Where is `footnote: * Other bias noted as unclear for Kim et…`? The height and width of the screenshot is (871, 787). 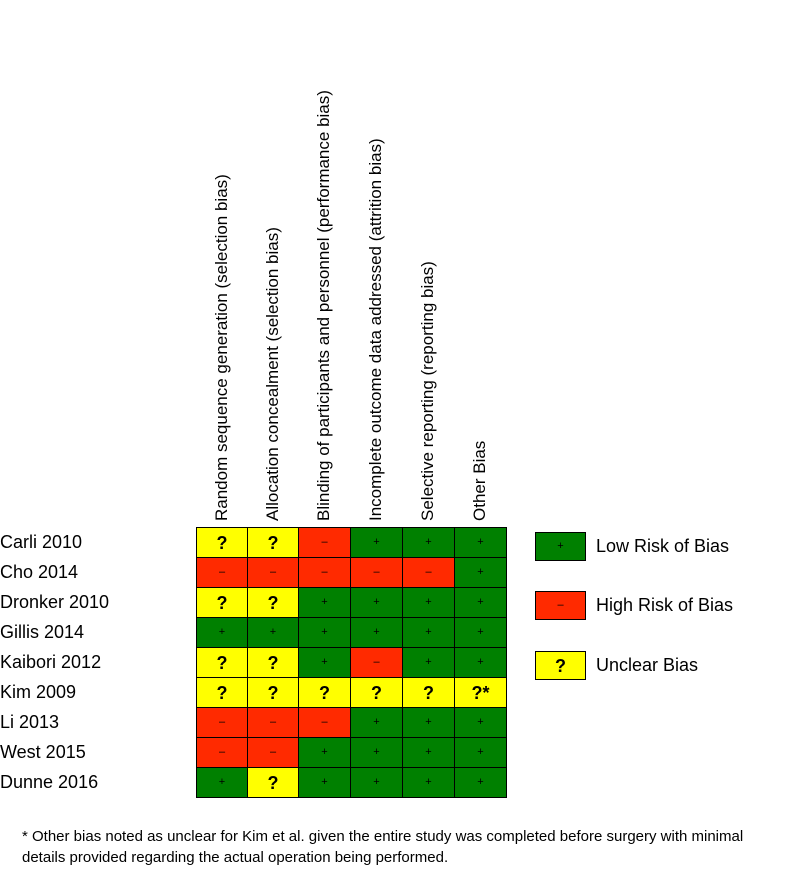 footnote: * Other bias noted as unclear for Kim et… is located at coordinates (383, 847).